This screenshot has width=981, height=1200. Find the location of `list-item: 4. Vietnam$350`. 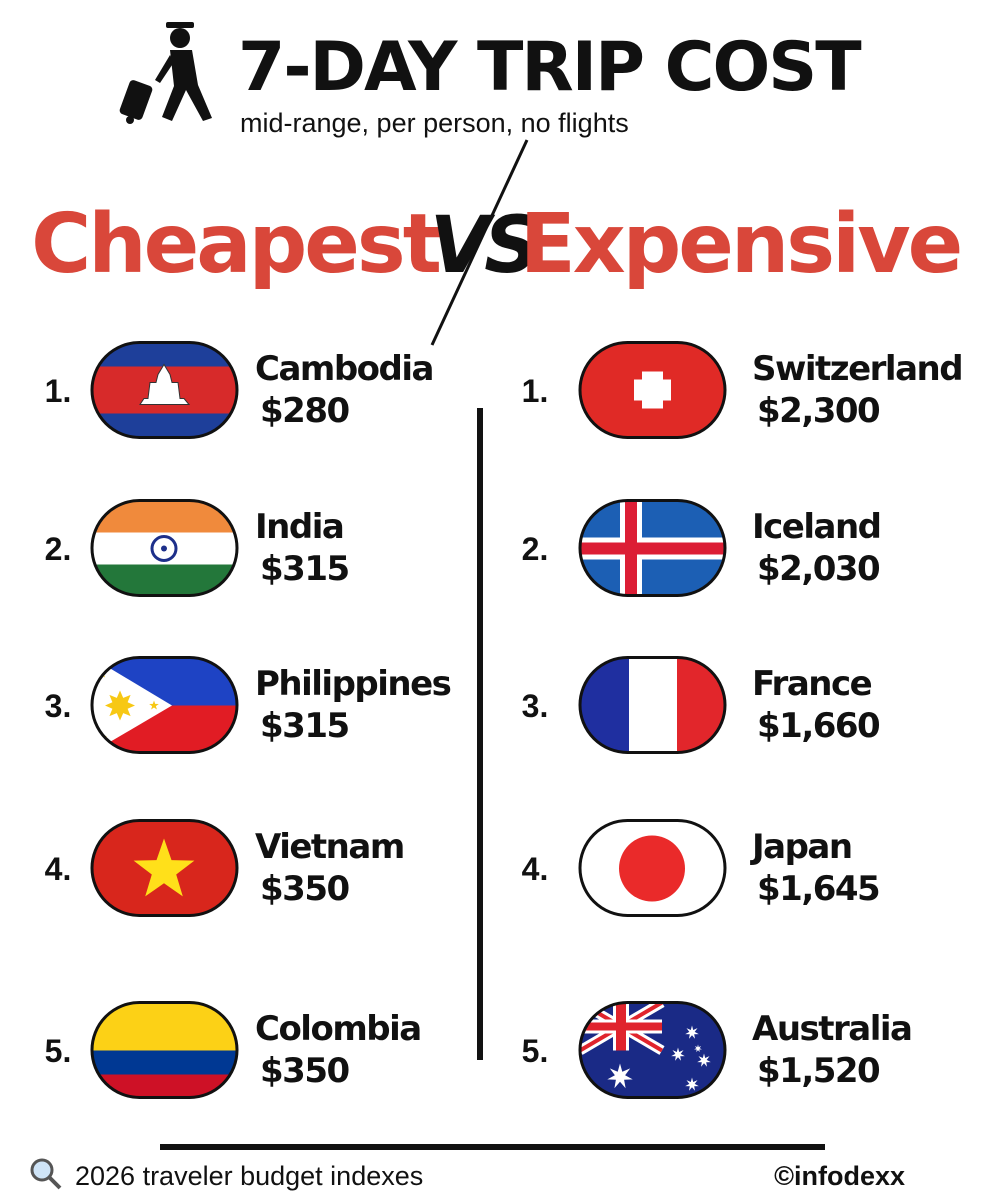

list-item: 4. Vietnam$350 is located at coordinates (225, 868).